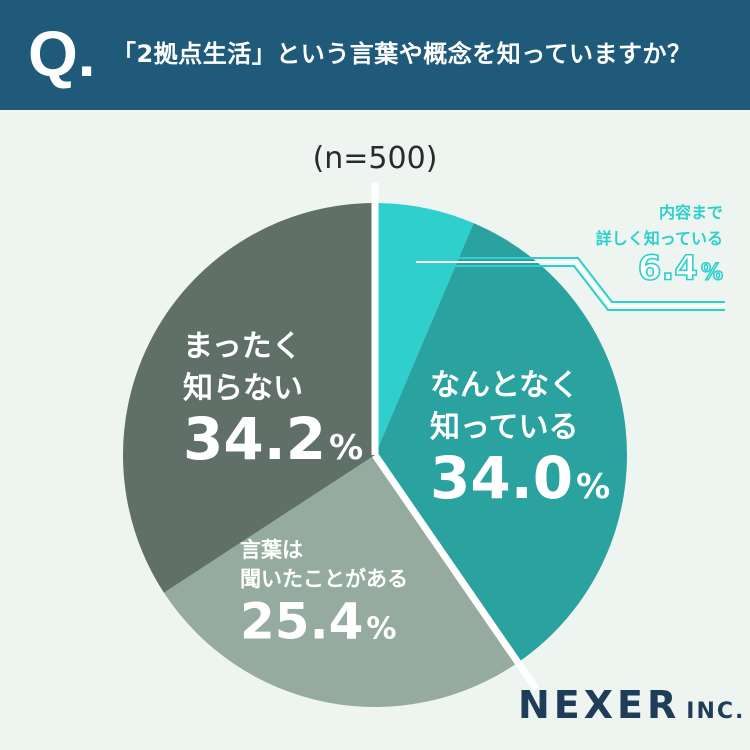 This screenshot has width=750, height=750. I want to click on callout-line-outer, so click(570, 280).